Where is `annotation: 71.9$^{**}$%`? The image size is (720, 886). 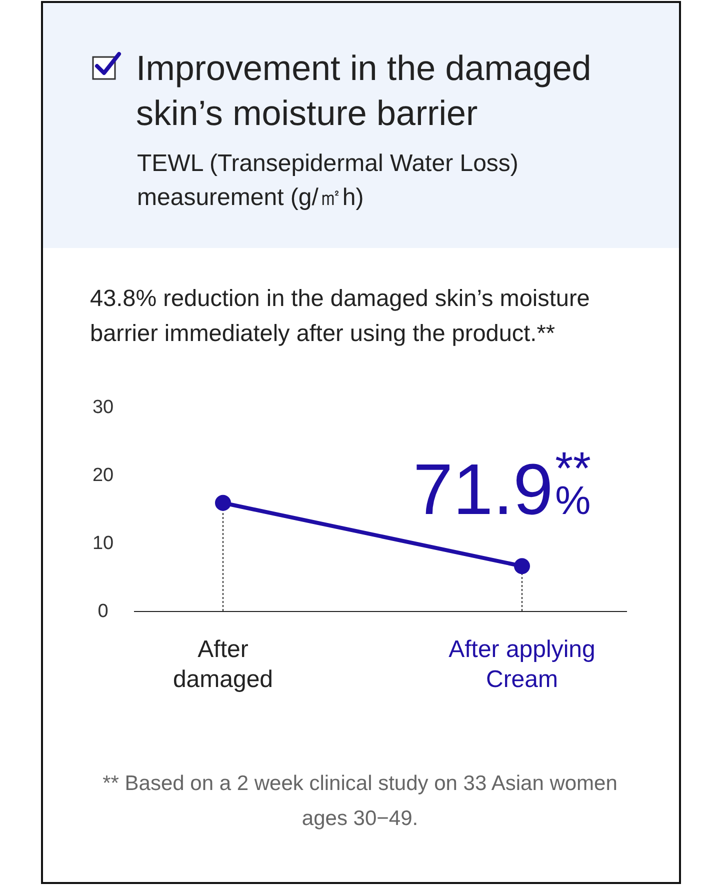
annotation: 71.9$^{**}$% is located at coordinates (502, 486).